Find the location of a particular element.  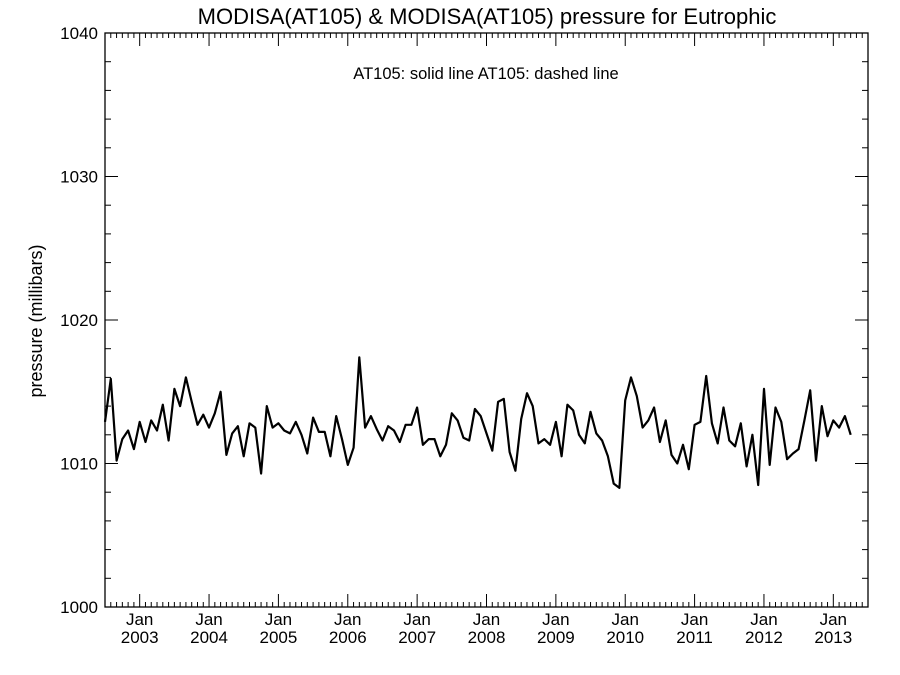

legend-text: AT105: solid line AT105: dashed line is located at coordinates (485, 74).